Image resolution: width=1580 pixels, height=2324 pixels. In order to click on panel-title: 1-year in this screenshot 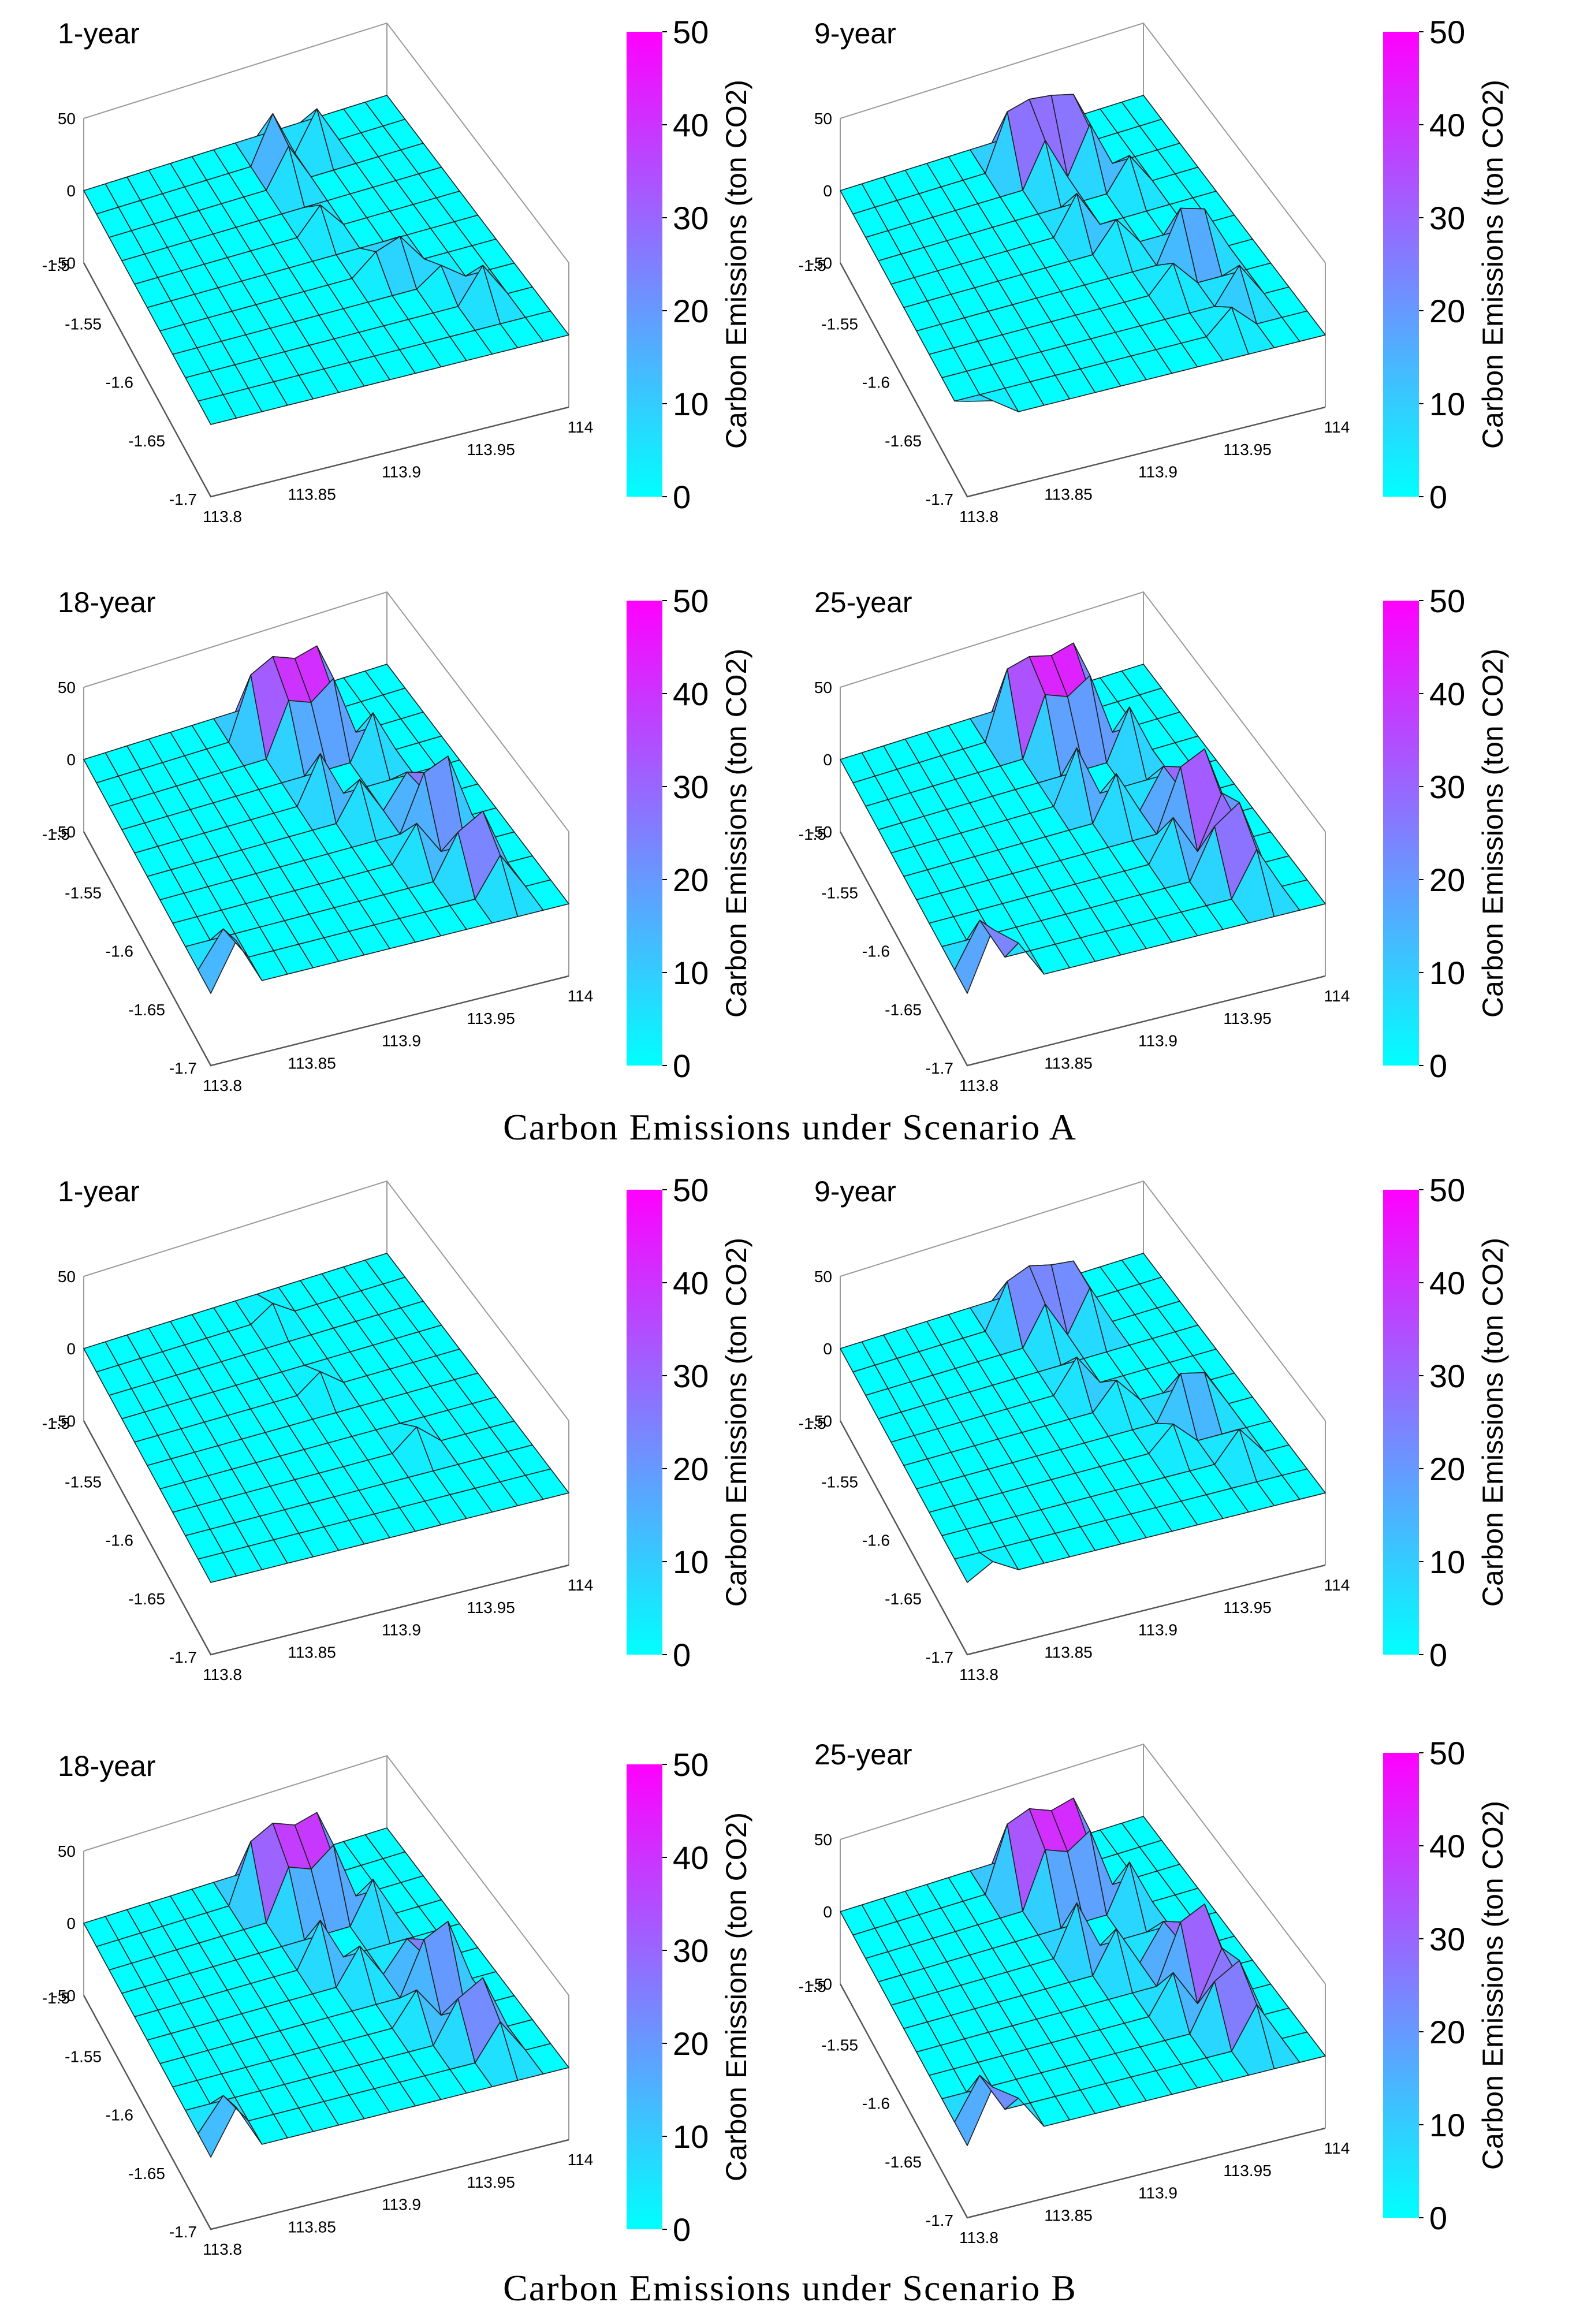, I will do `click(99, 33)`.